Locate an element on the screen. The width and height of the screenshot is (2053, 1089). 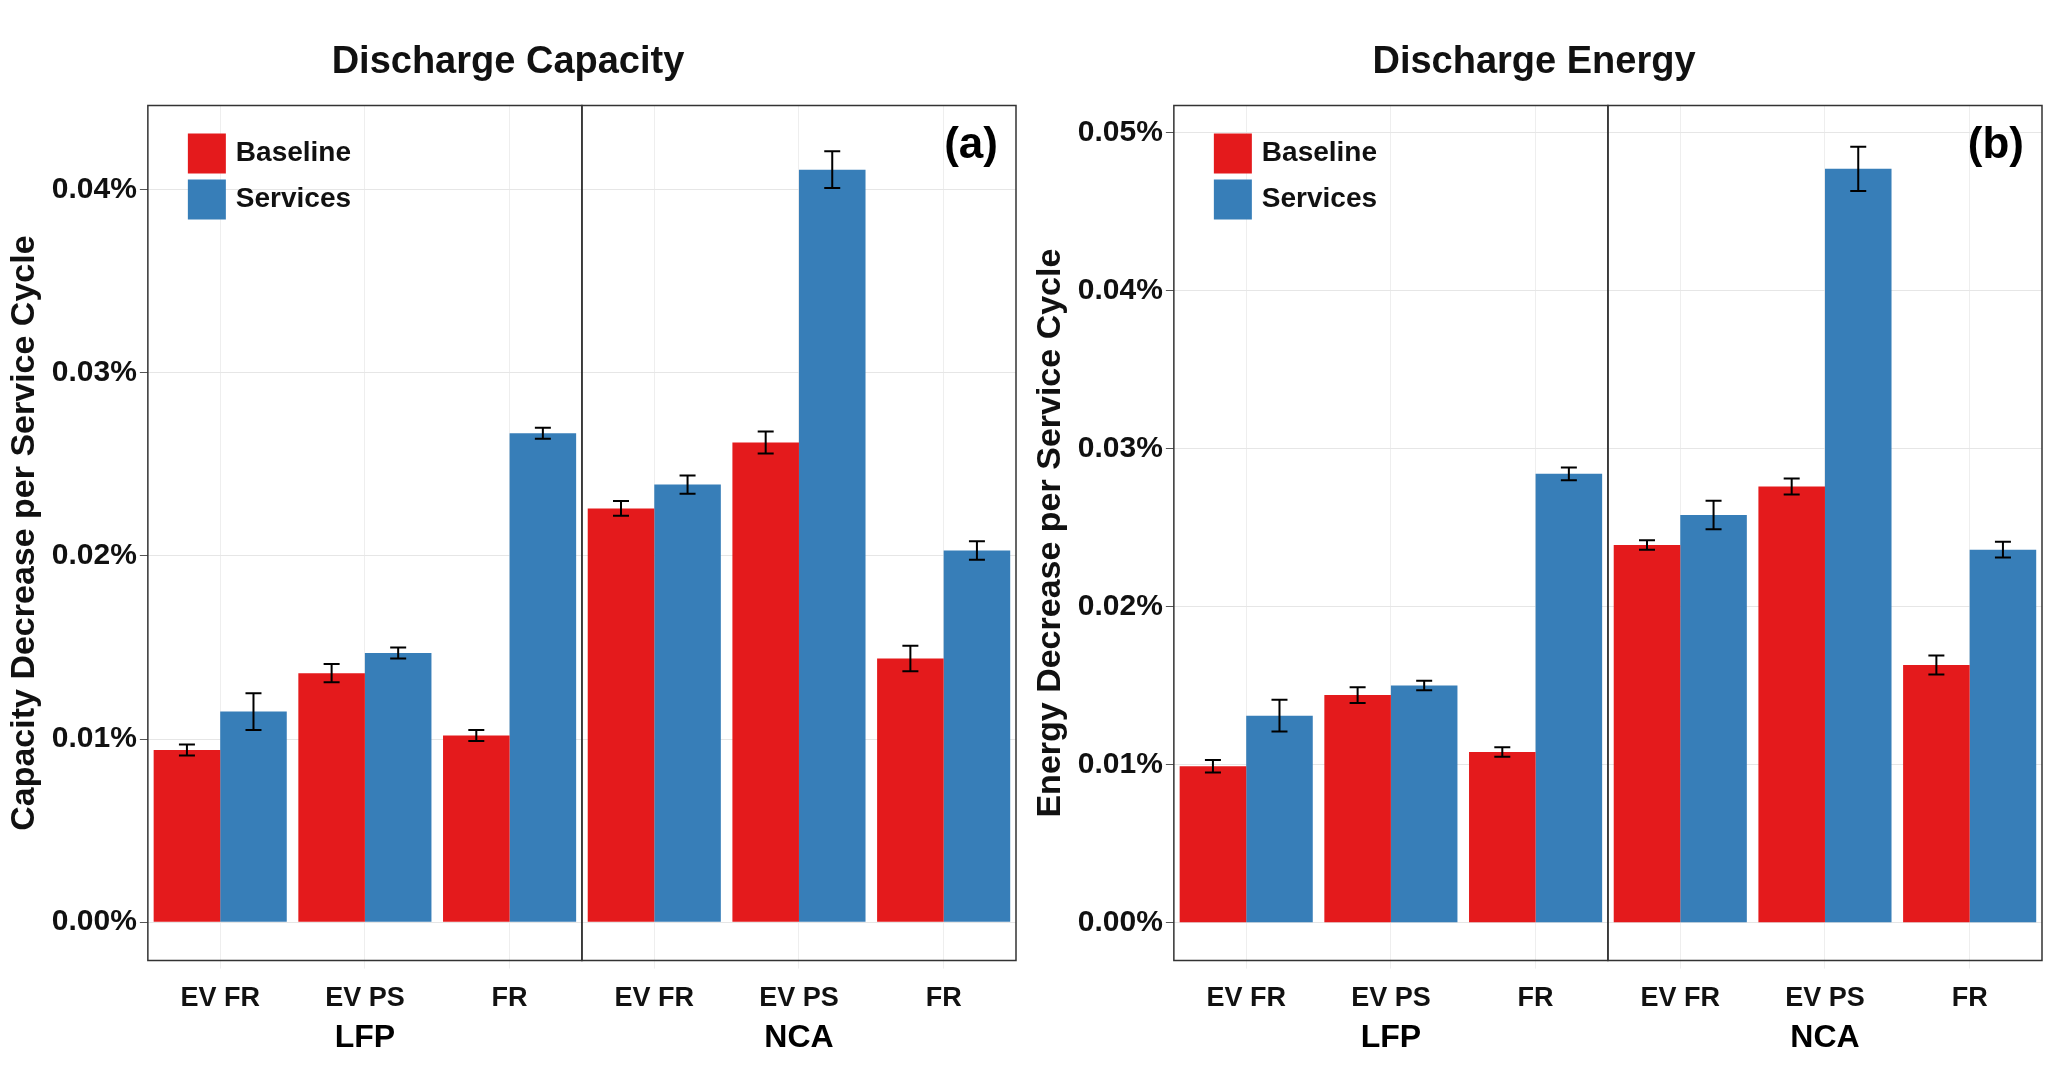
y-axis-title: Energy Decrease per Service Cycle is located at coordinates (1047, 533).